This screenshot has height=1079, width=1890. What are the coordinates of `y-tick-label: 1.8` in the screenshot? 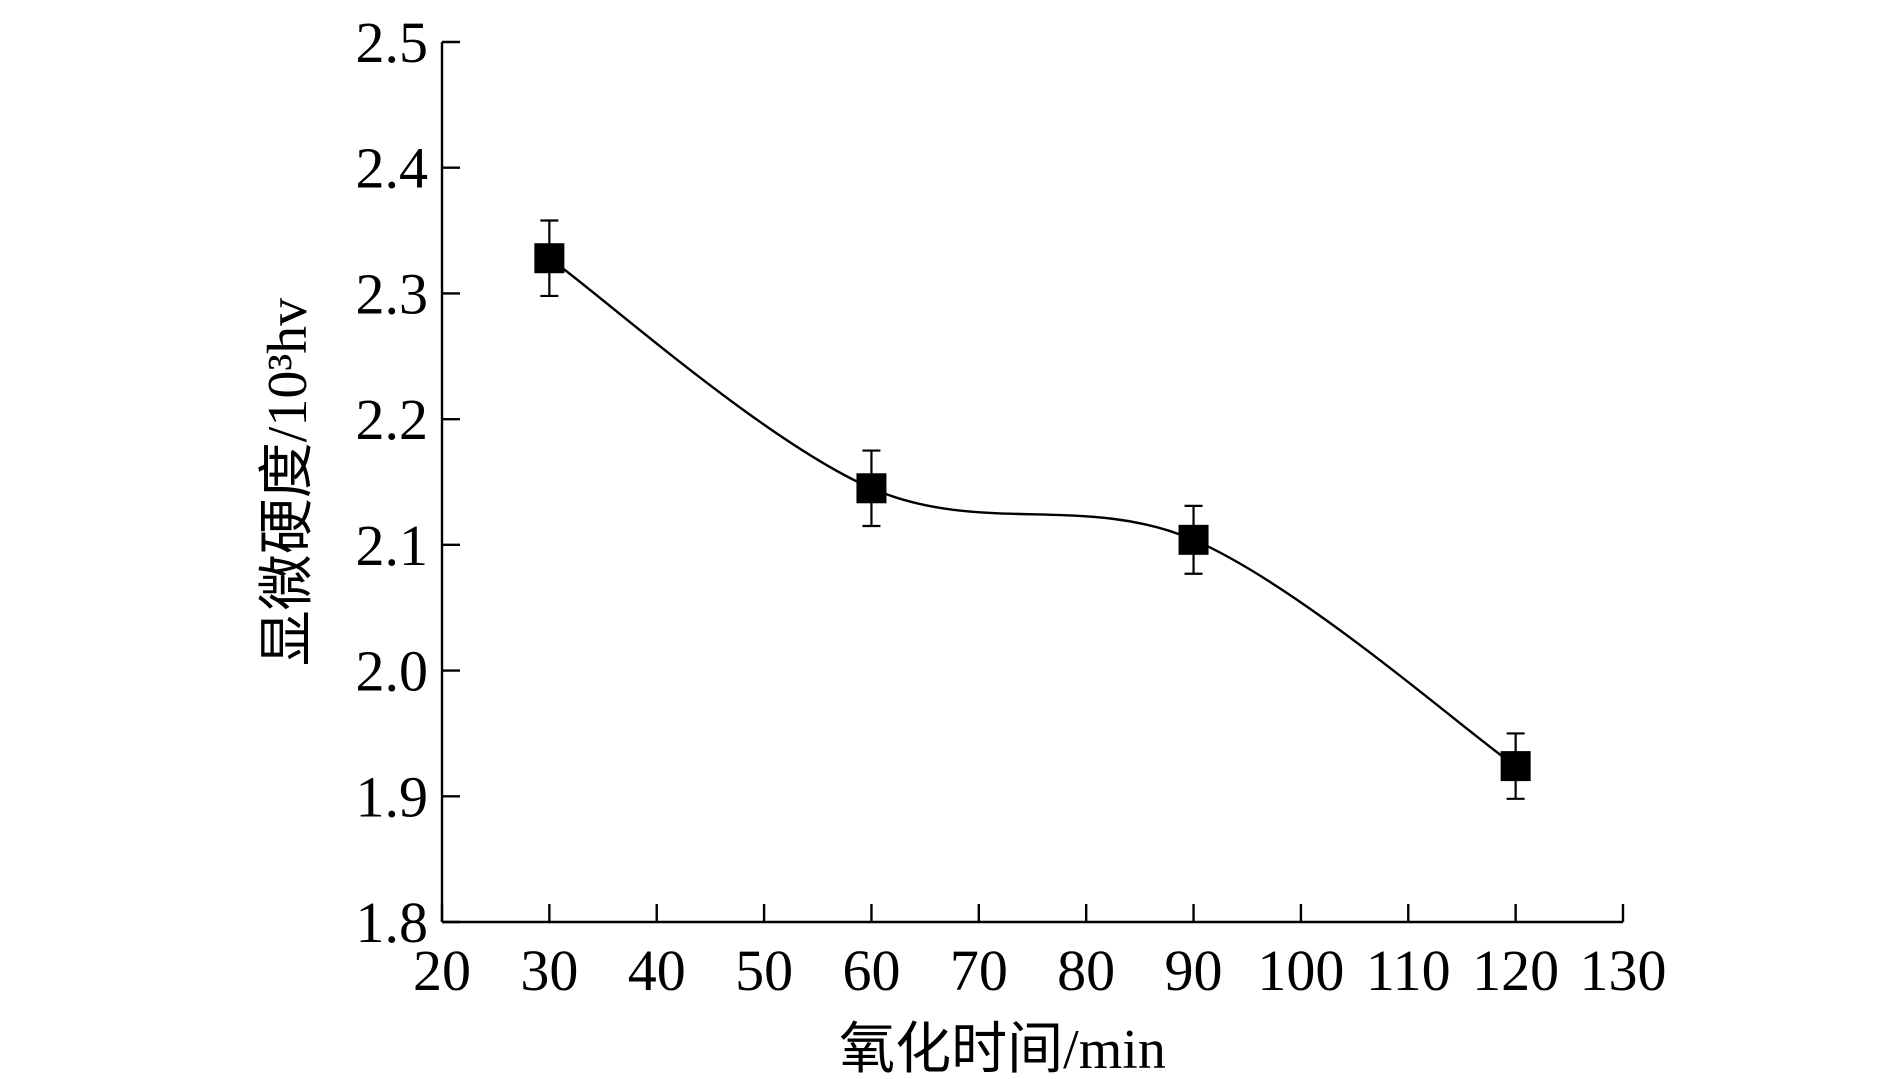 It's located at (392, 922).